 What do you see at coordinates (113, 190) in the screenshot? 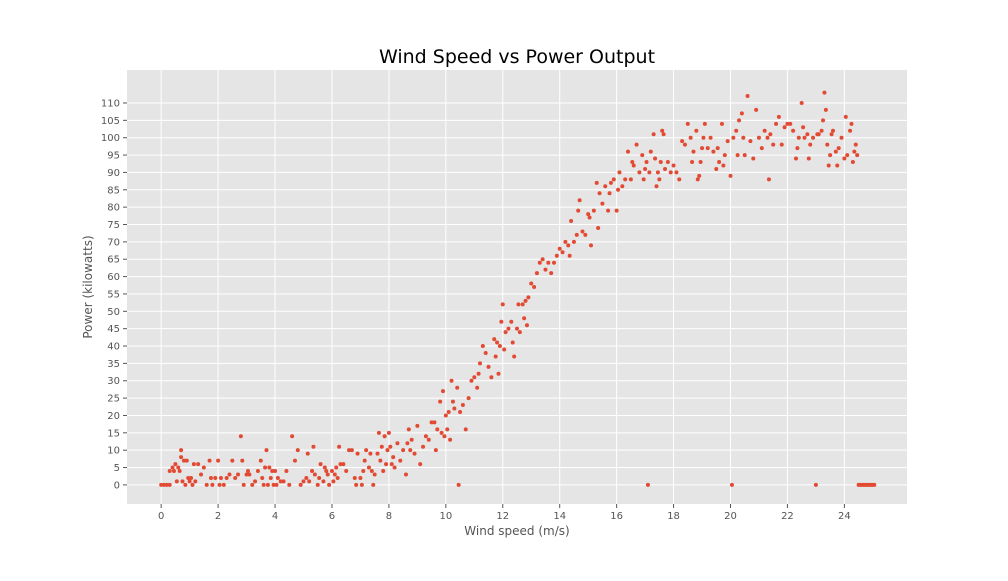
I see `y-tick-label: 85` at bounding box center [113, 190].